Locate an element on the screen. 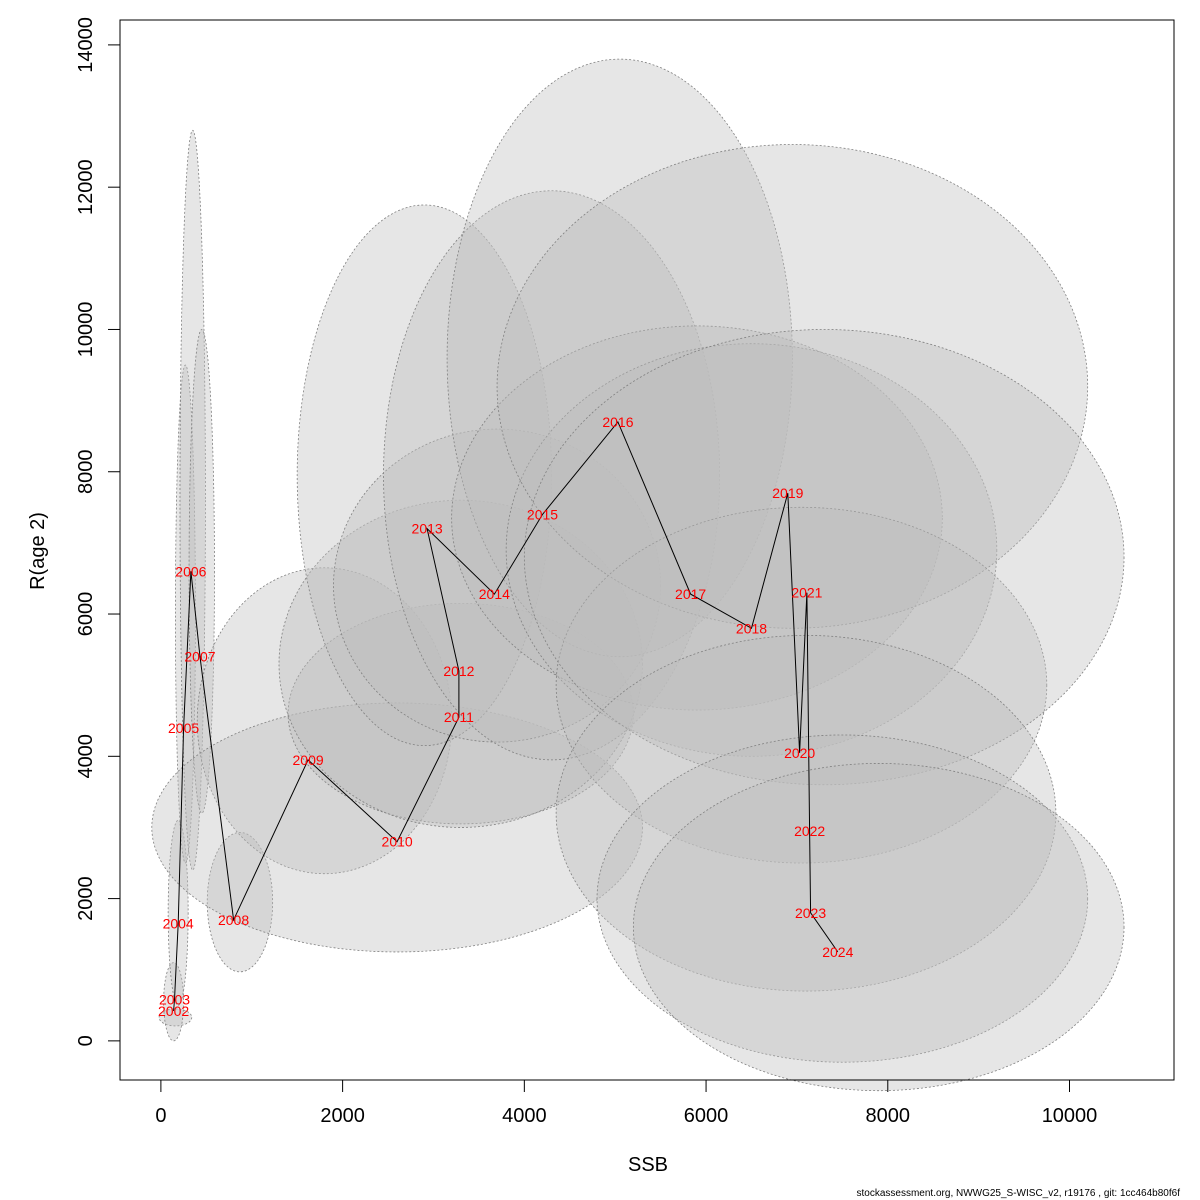 Image resolution: width=1200 pixels, height=1200 pixels. x-tick-label: 10000 is located at coordinates (1070, 1116).